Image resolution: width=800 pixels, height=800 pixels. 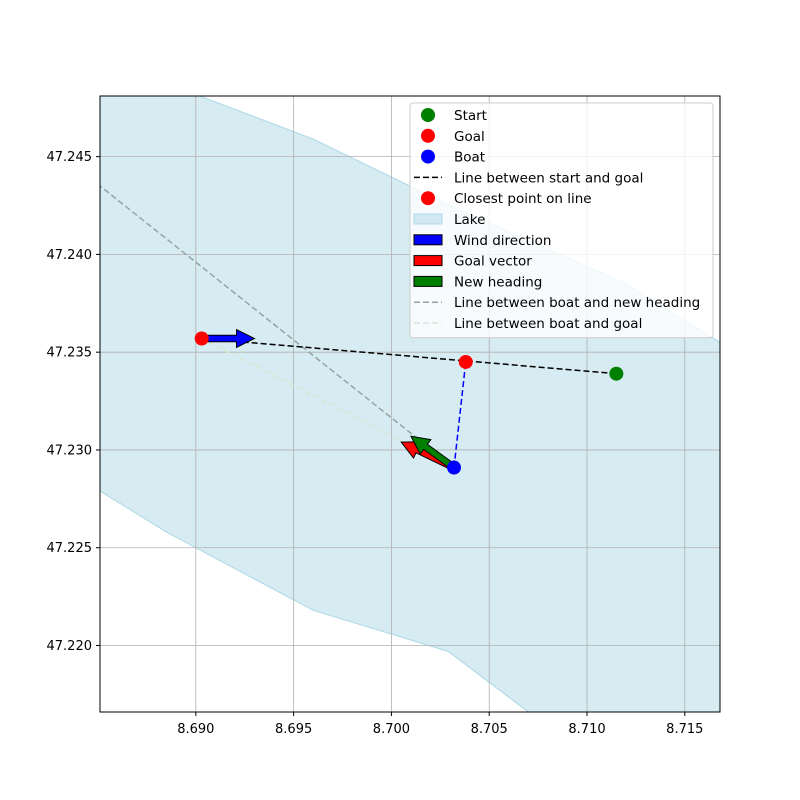 What do you see at coordinates (428, 115) in the screenshot?
I see `legend-marker-start` at bounding box center [428, 115].